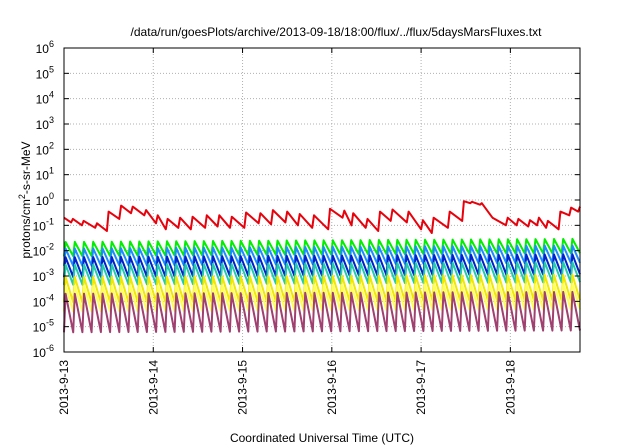  Describe the element at coordinates (243, 387) in the screenshot. I see `x-tick-label: 2013-9-15` at that location.